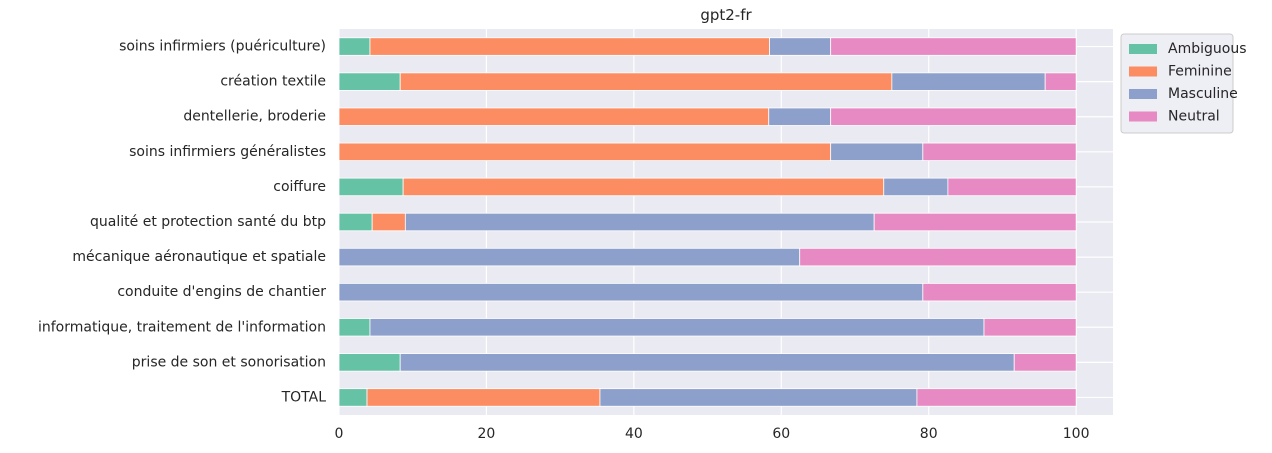 The width and height of the screenshot is (1272, 453). I want to click on legend-label: Feminine, so click(1200, 72).